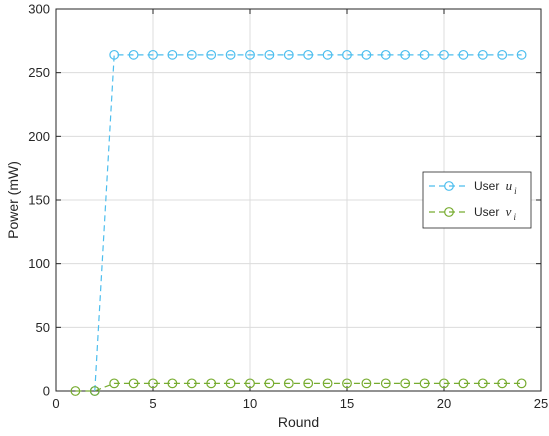 This screenshot has width=549, height=436. Describe the element at coordinates (39, 9) in the screenshot. I see `y-tick-label: 300` at that location.